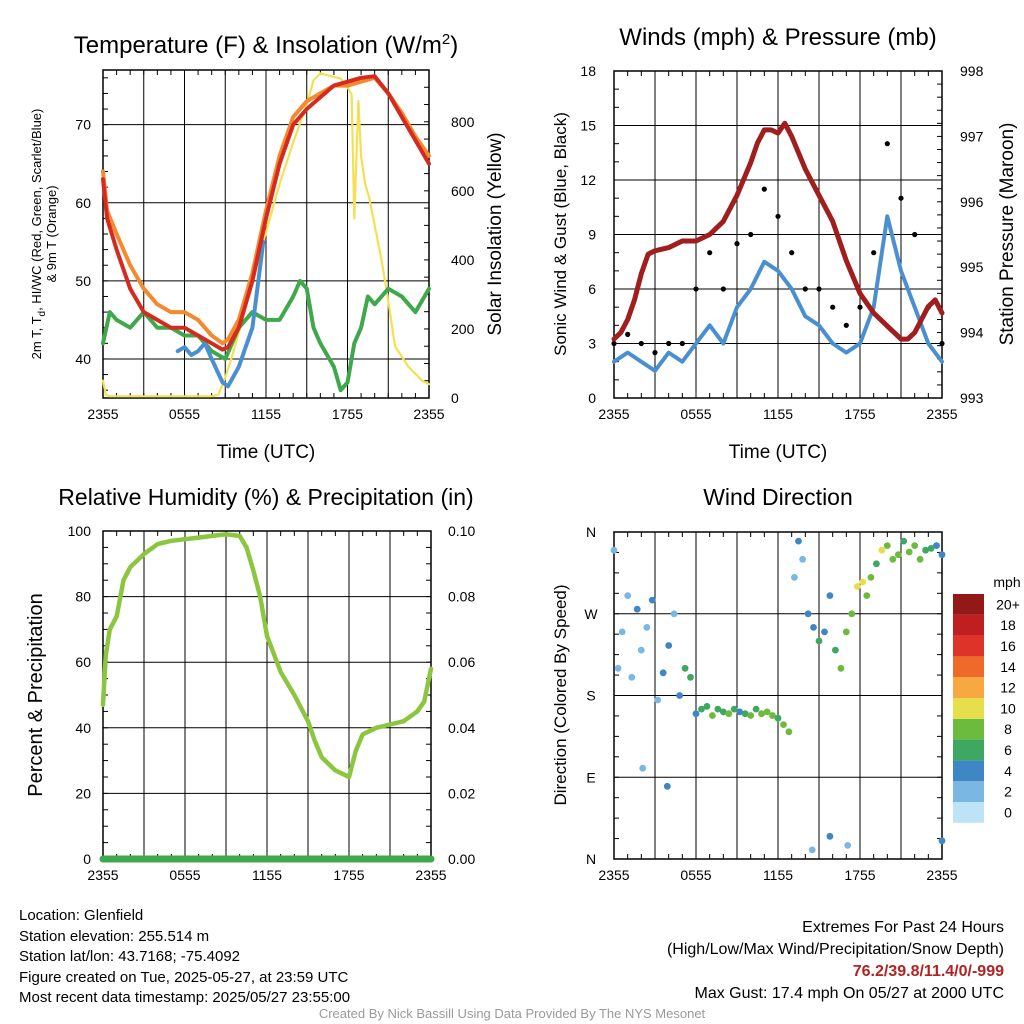 The image size is (1024, 1024). I want to click on temp-panel-xtick-label: 1155, so click(266, 414).